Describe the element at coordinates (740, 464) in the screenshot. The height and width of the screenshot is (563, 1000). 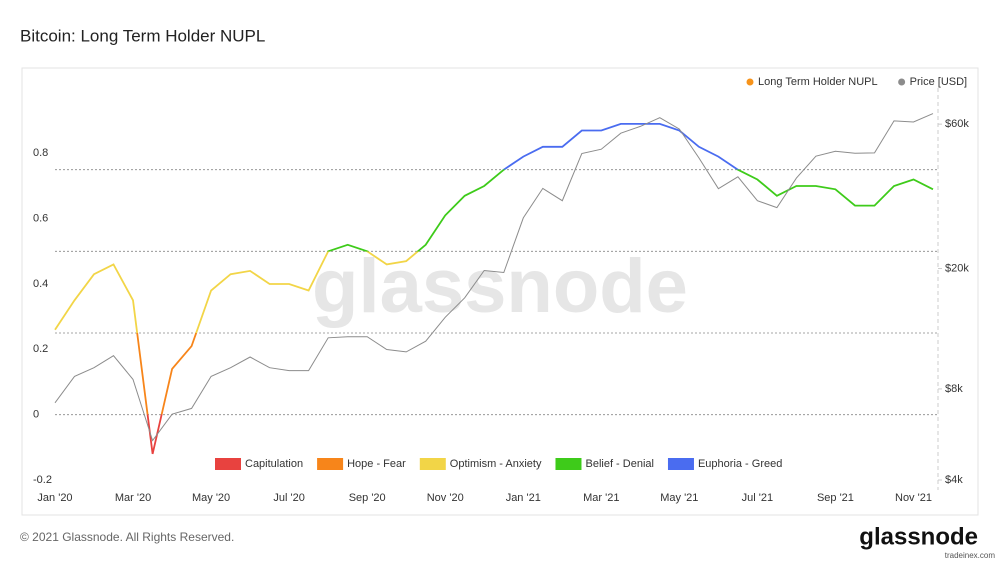
I see `zone-label: Euphoria - Greed` at that location.